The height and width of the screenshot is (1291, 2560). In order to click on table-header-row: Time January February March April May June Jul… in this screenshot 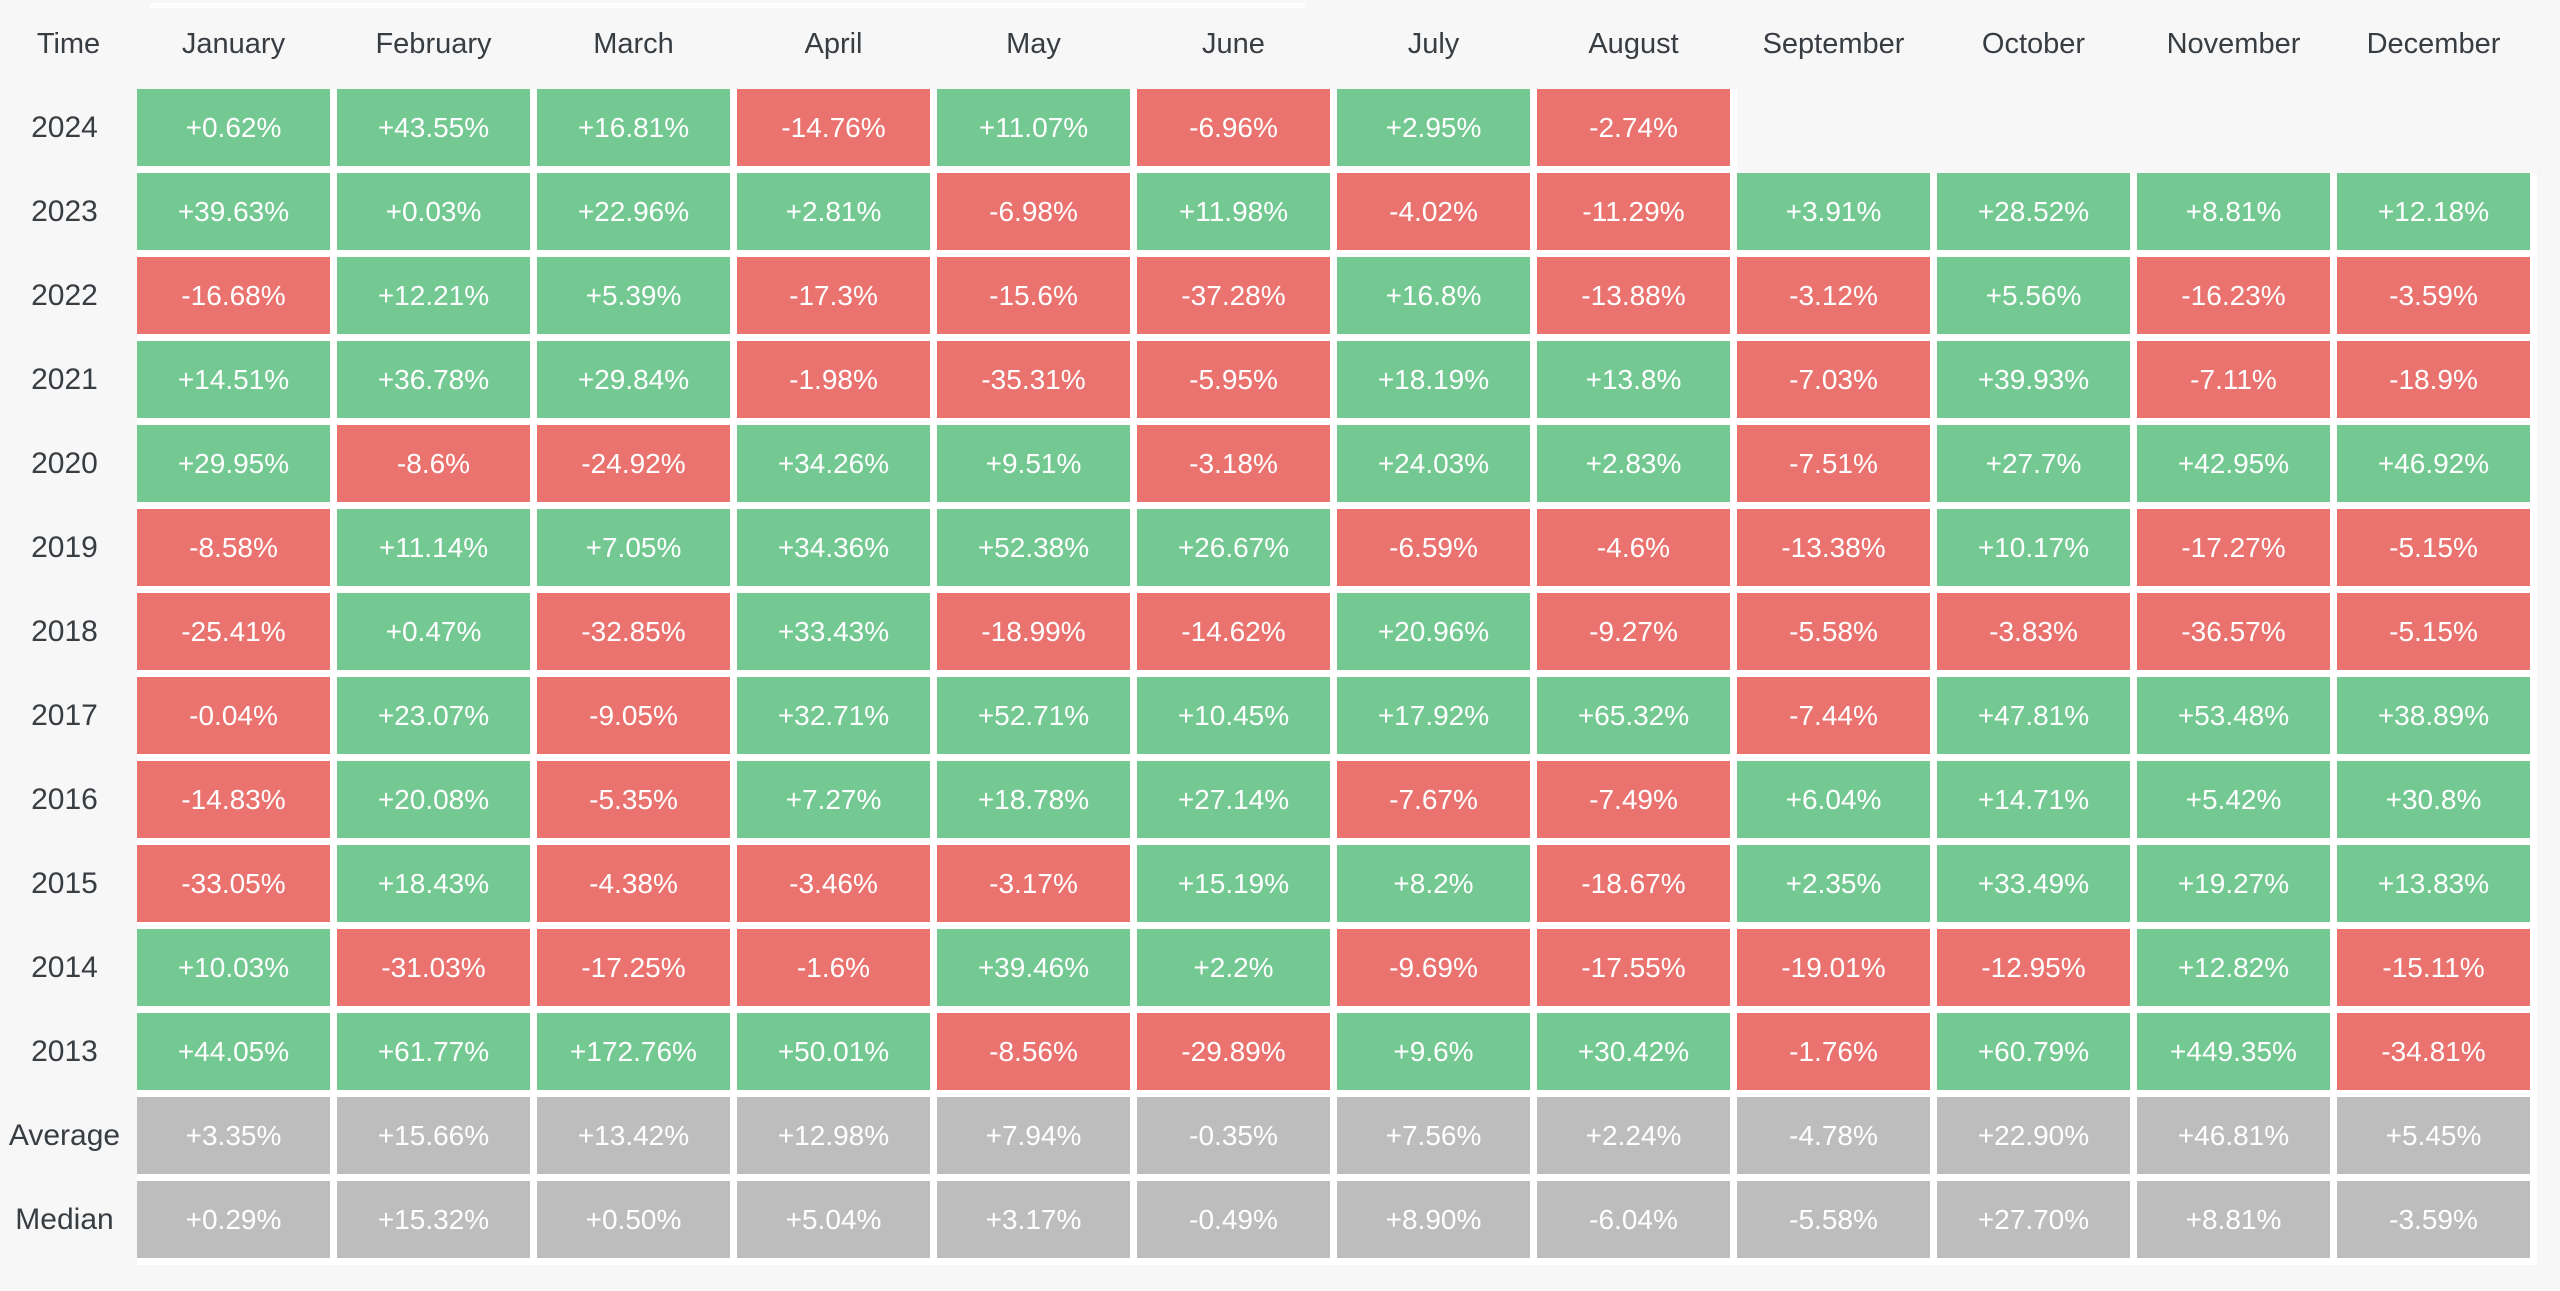, I will do `click(1280, 44)`.